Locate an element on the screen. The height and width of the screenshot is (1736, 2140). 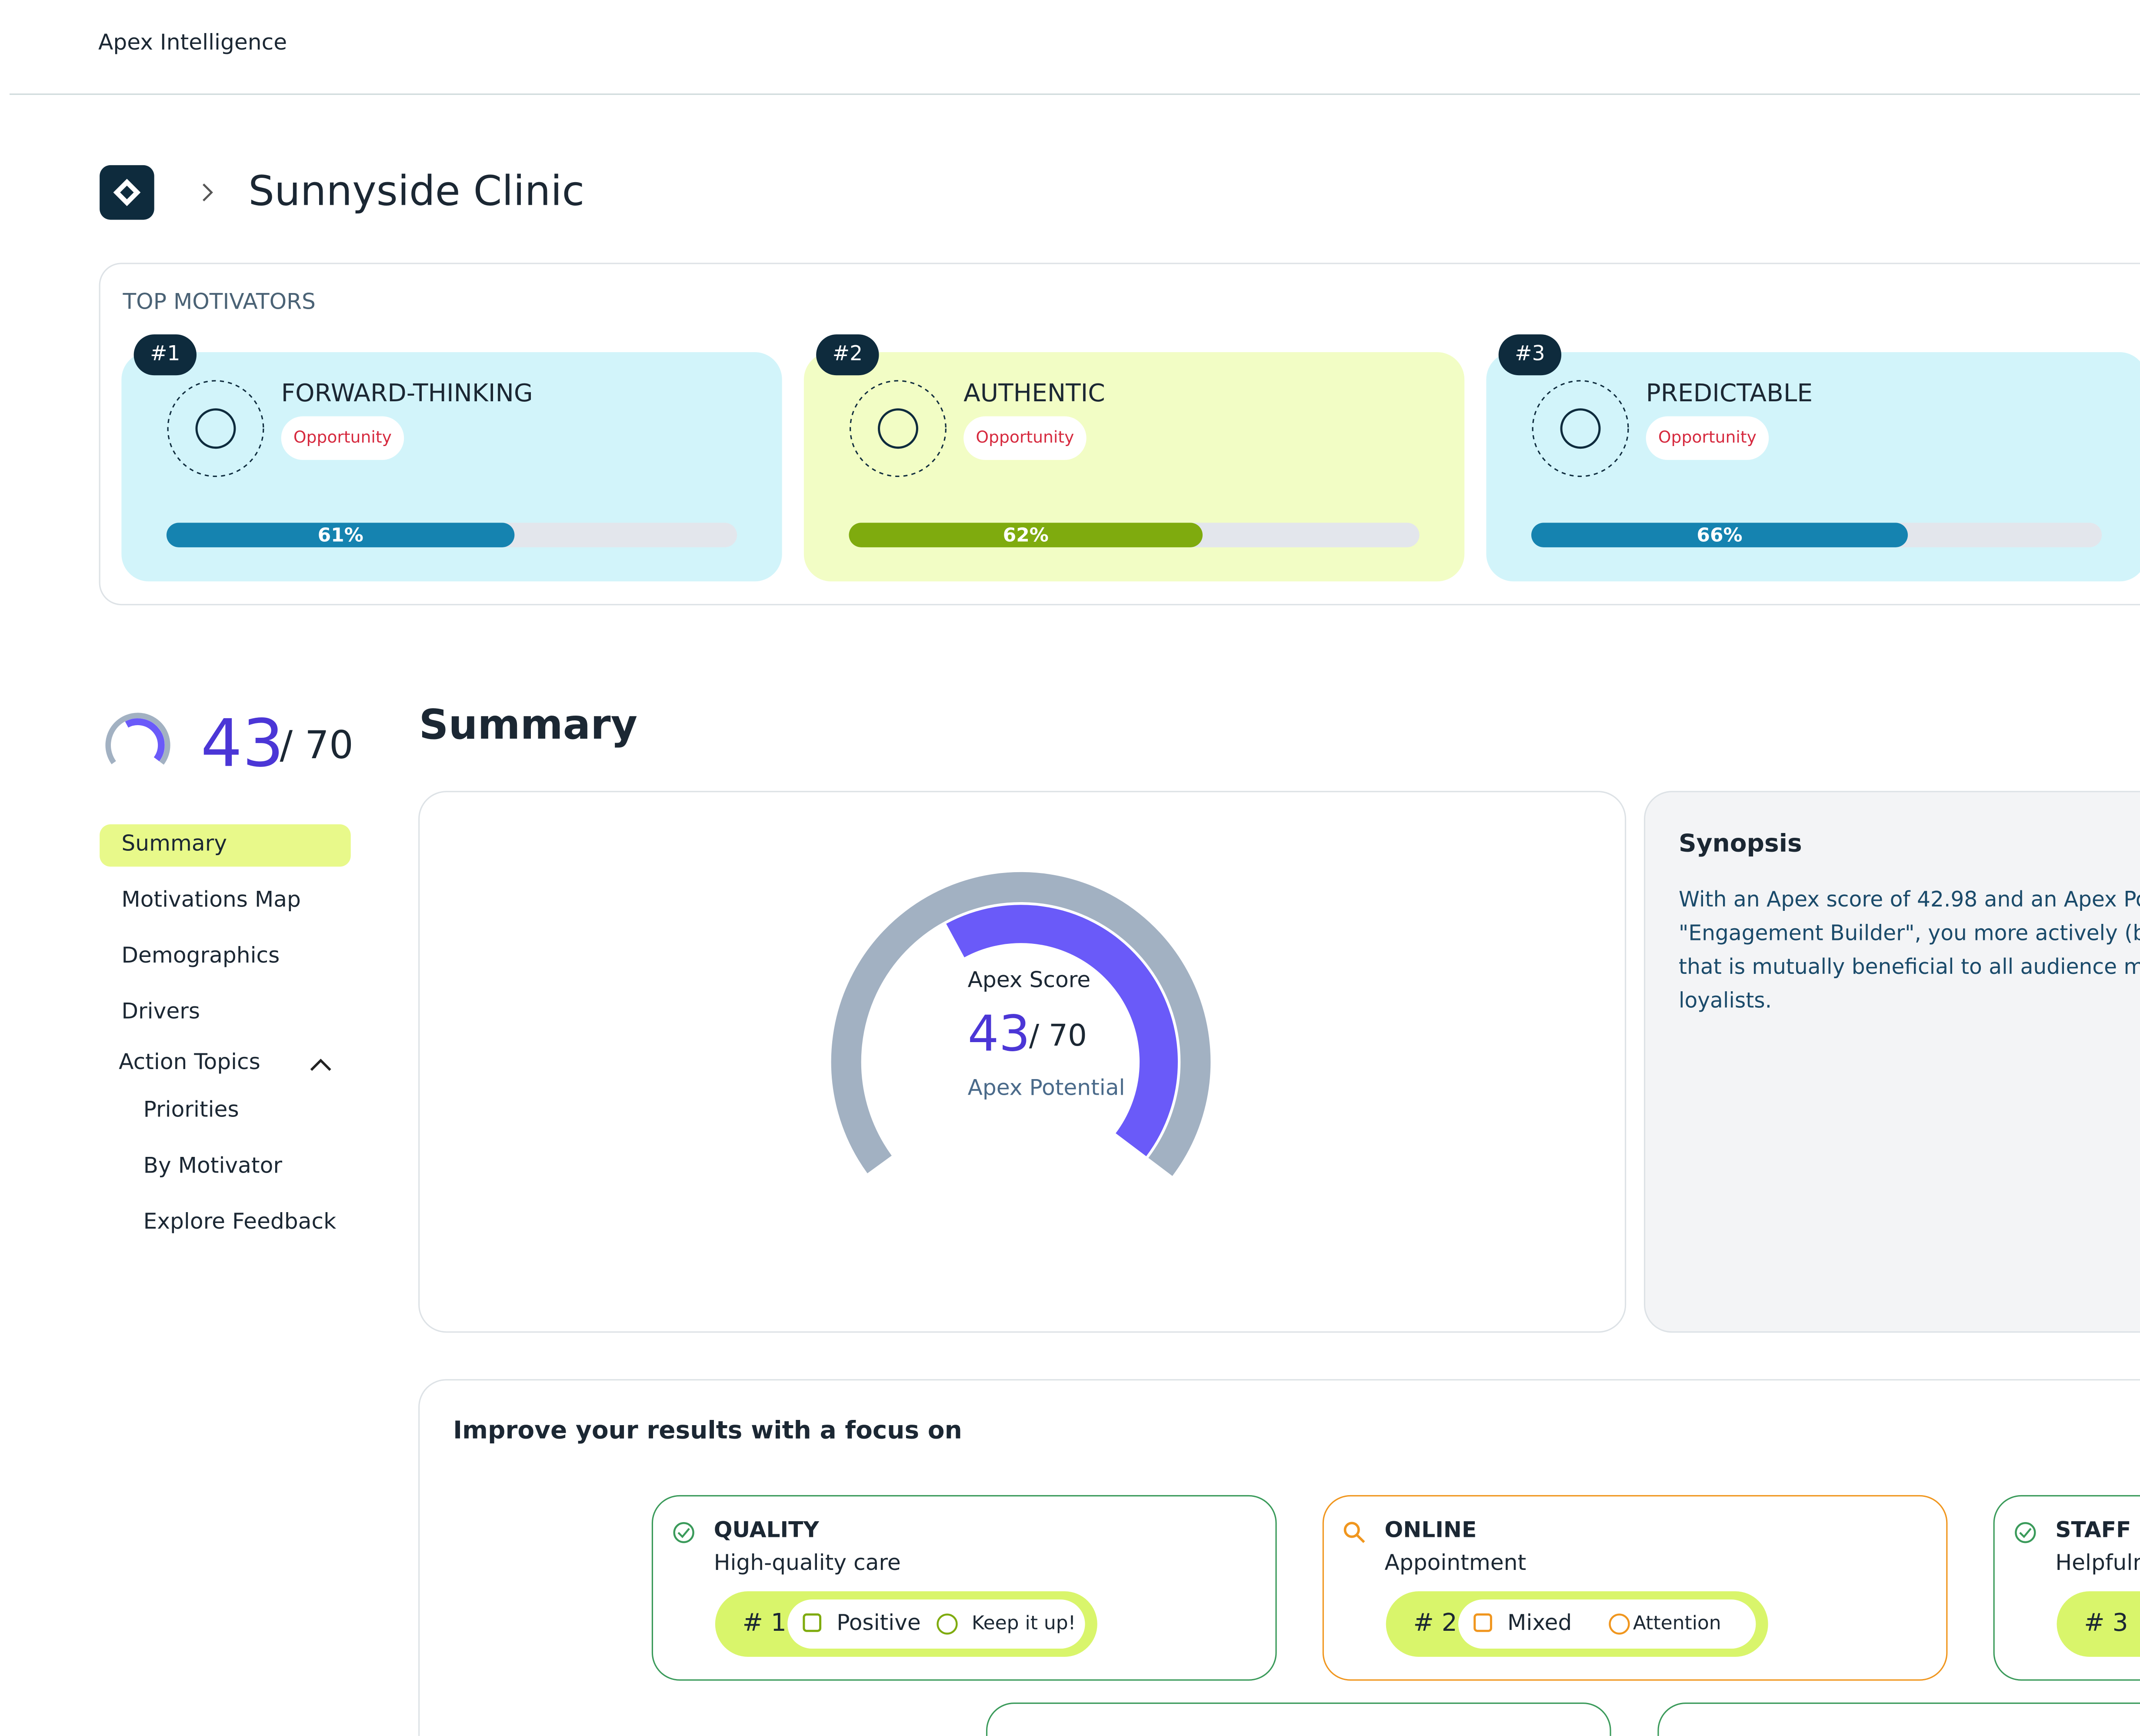
score-max: / 70 is located at coordinates (316, 745).